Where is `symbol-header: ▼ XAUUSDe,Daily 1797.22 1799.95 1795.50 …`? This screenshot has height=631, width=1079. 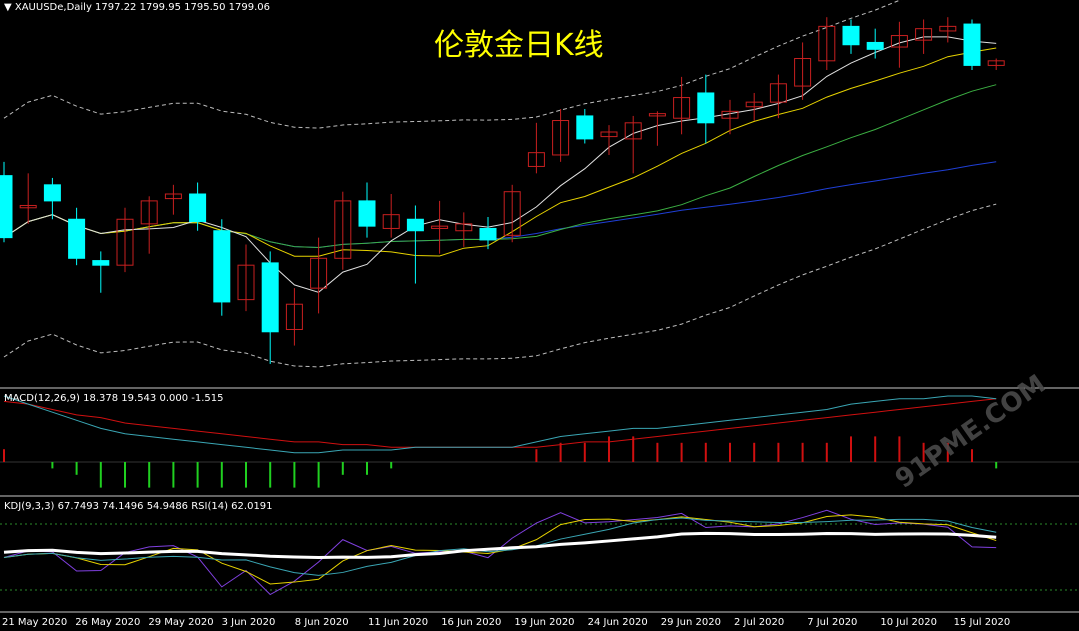 symbol-header: ▼ XAUUSDe,Daily 1797.22 1799.95 1795.50 … is located at coordinates (137, 7).